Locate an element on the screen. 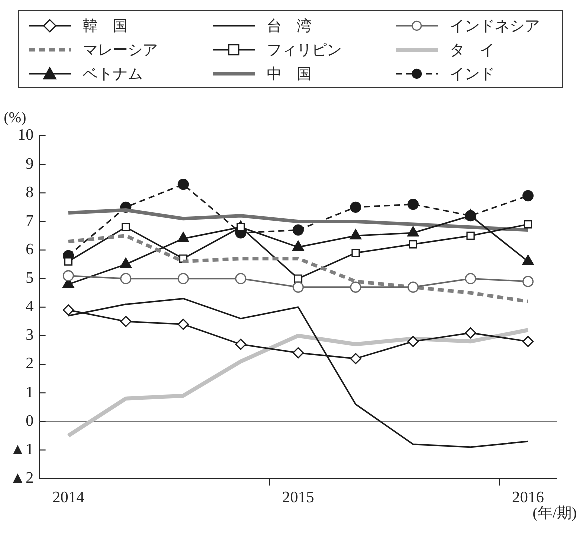 The width and height of the screenshot is (579, 540). y-tick-label: ▲1 is located at coordinates (22, 449).